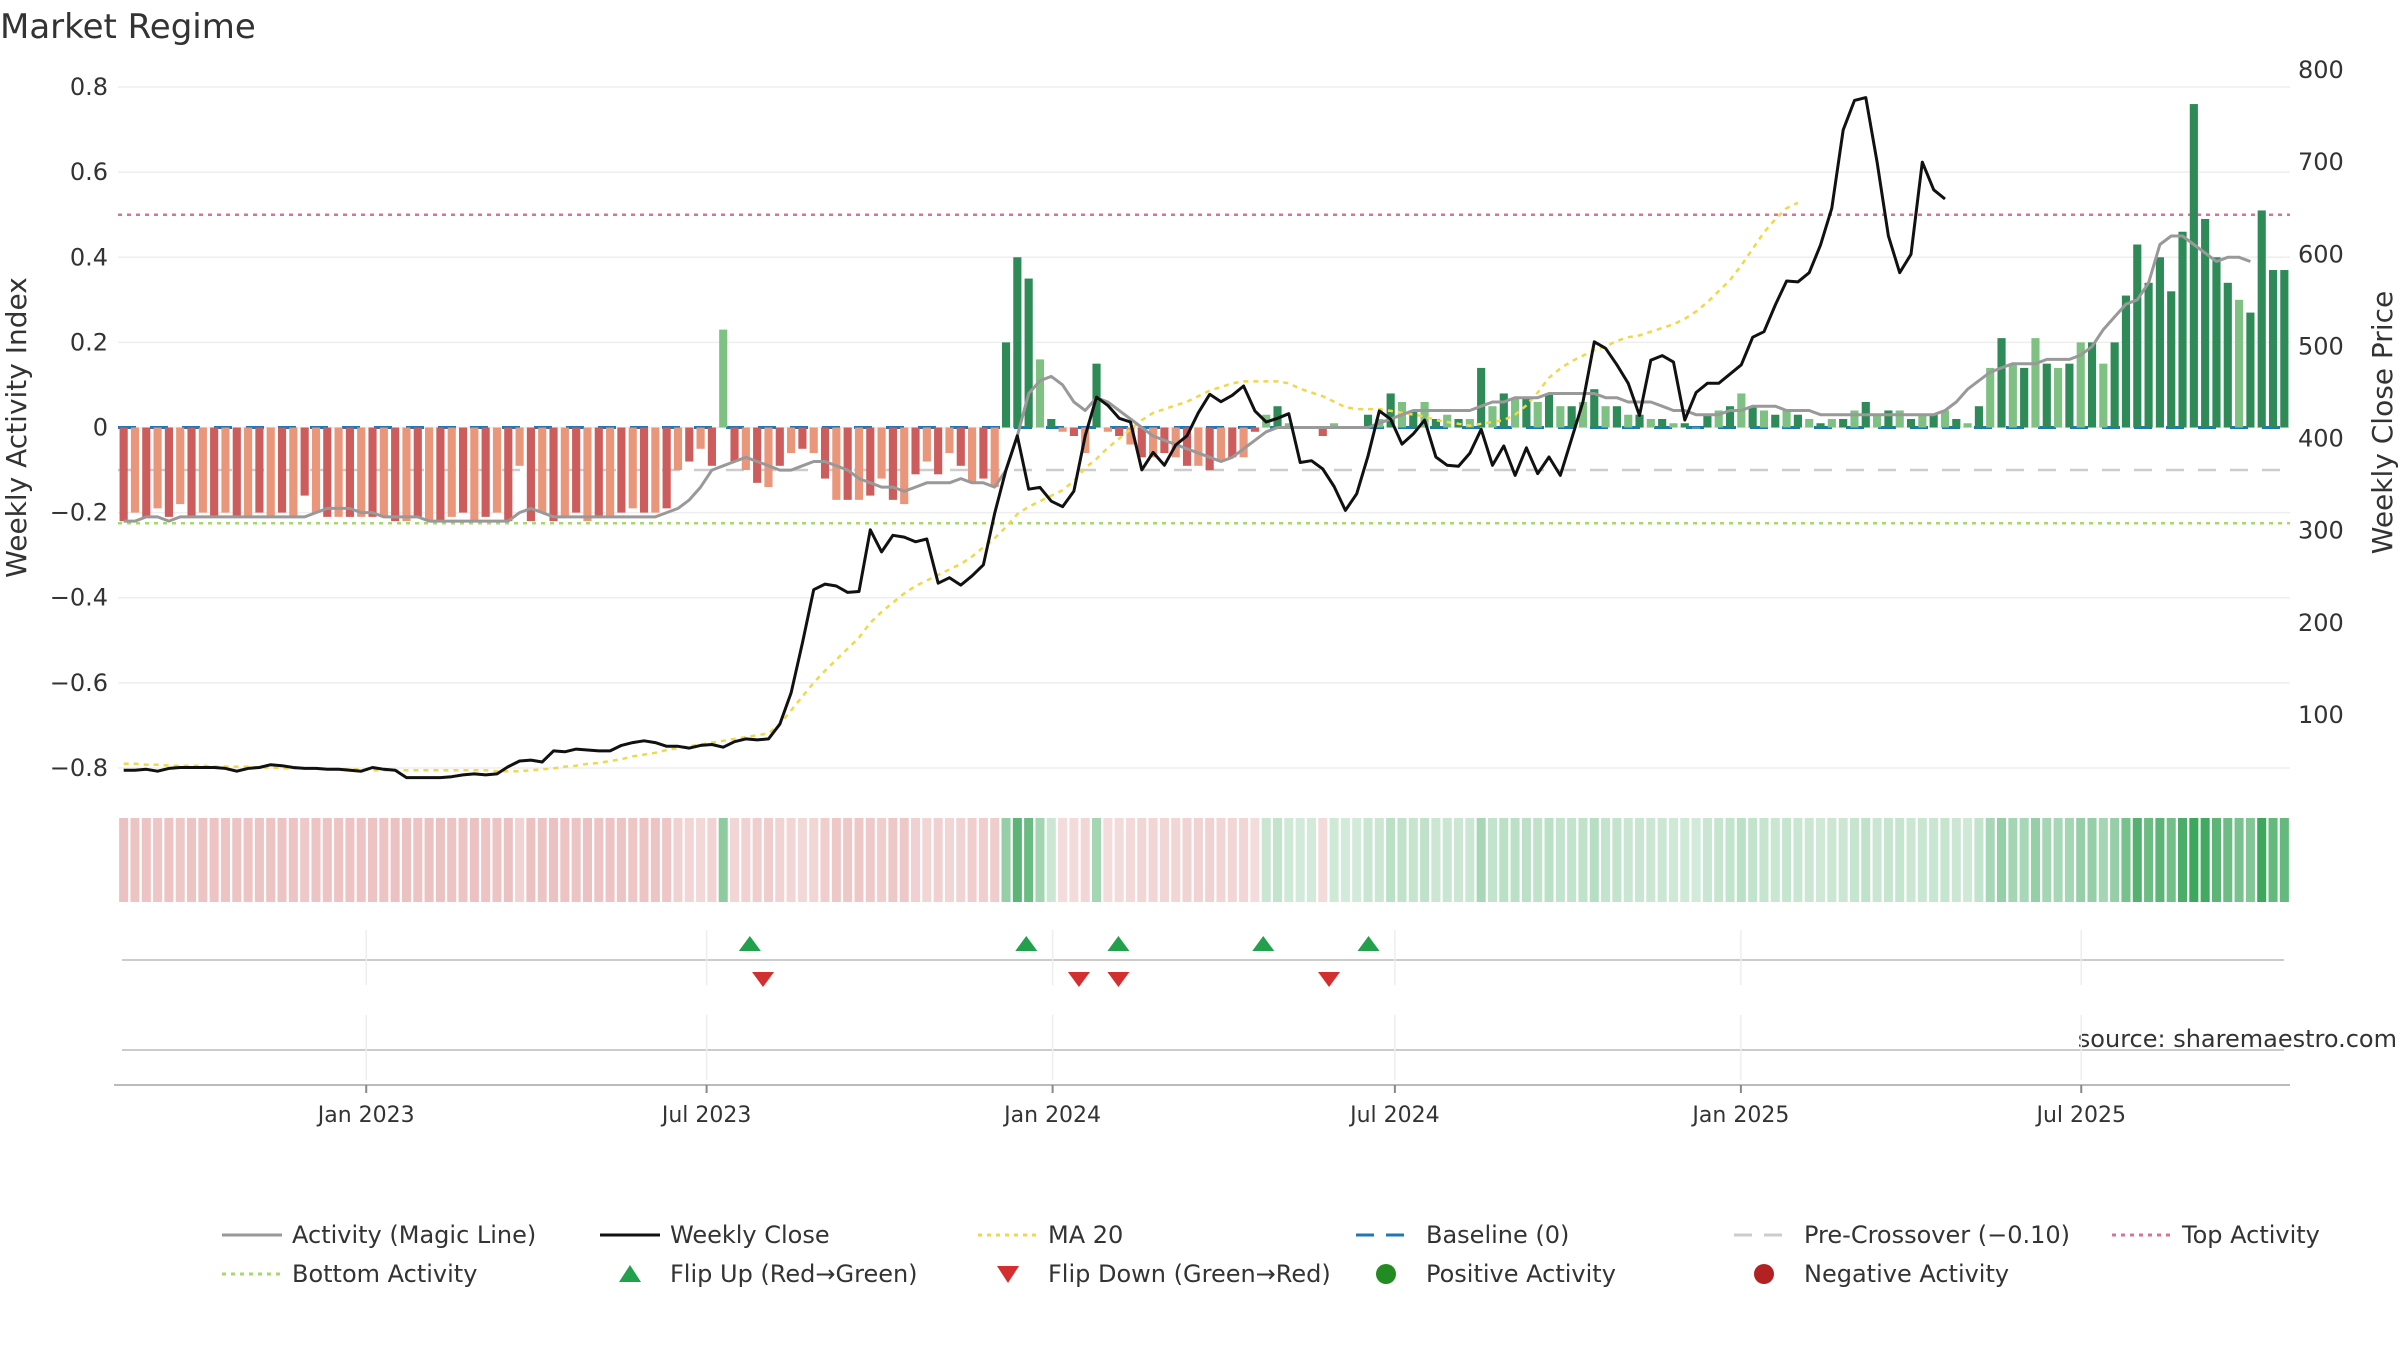 This screenshot has height=1350, width=2400. What do you see at coordinates (414, 1235) in the screenshot?
I see `legend-label: Activity (Magic Line)` at bounding box center [414, 1235].